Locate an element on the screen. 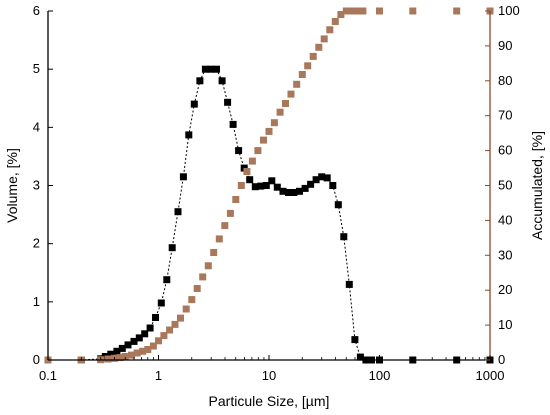 This screenshot has width=550, height=415. y-left-tick-label: 0 is located at coordinates (36, 359).